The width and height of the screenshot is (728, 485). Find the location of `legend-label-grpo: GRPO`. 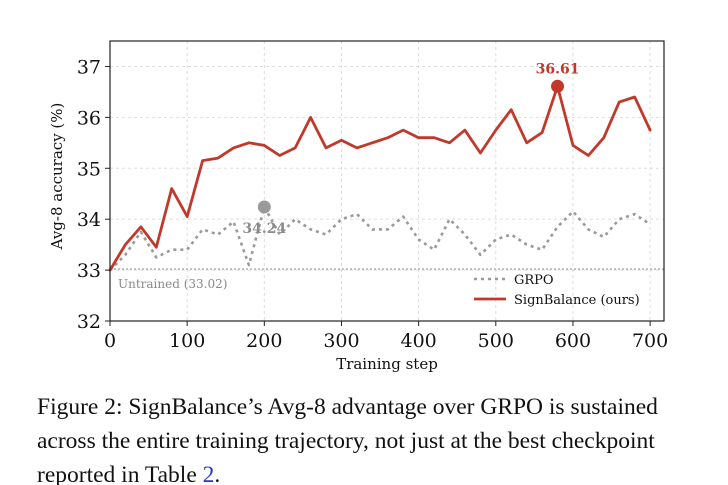

legend-label-grpo: GRPO is located at coordinates (534, 280).